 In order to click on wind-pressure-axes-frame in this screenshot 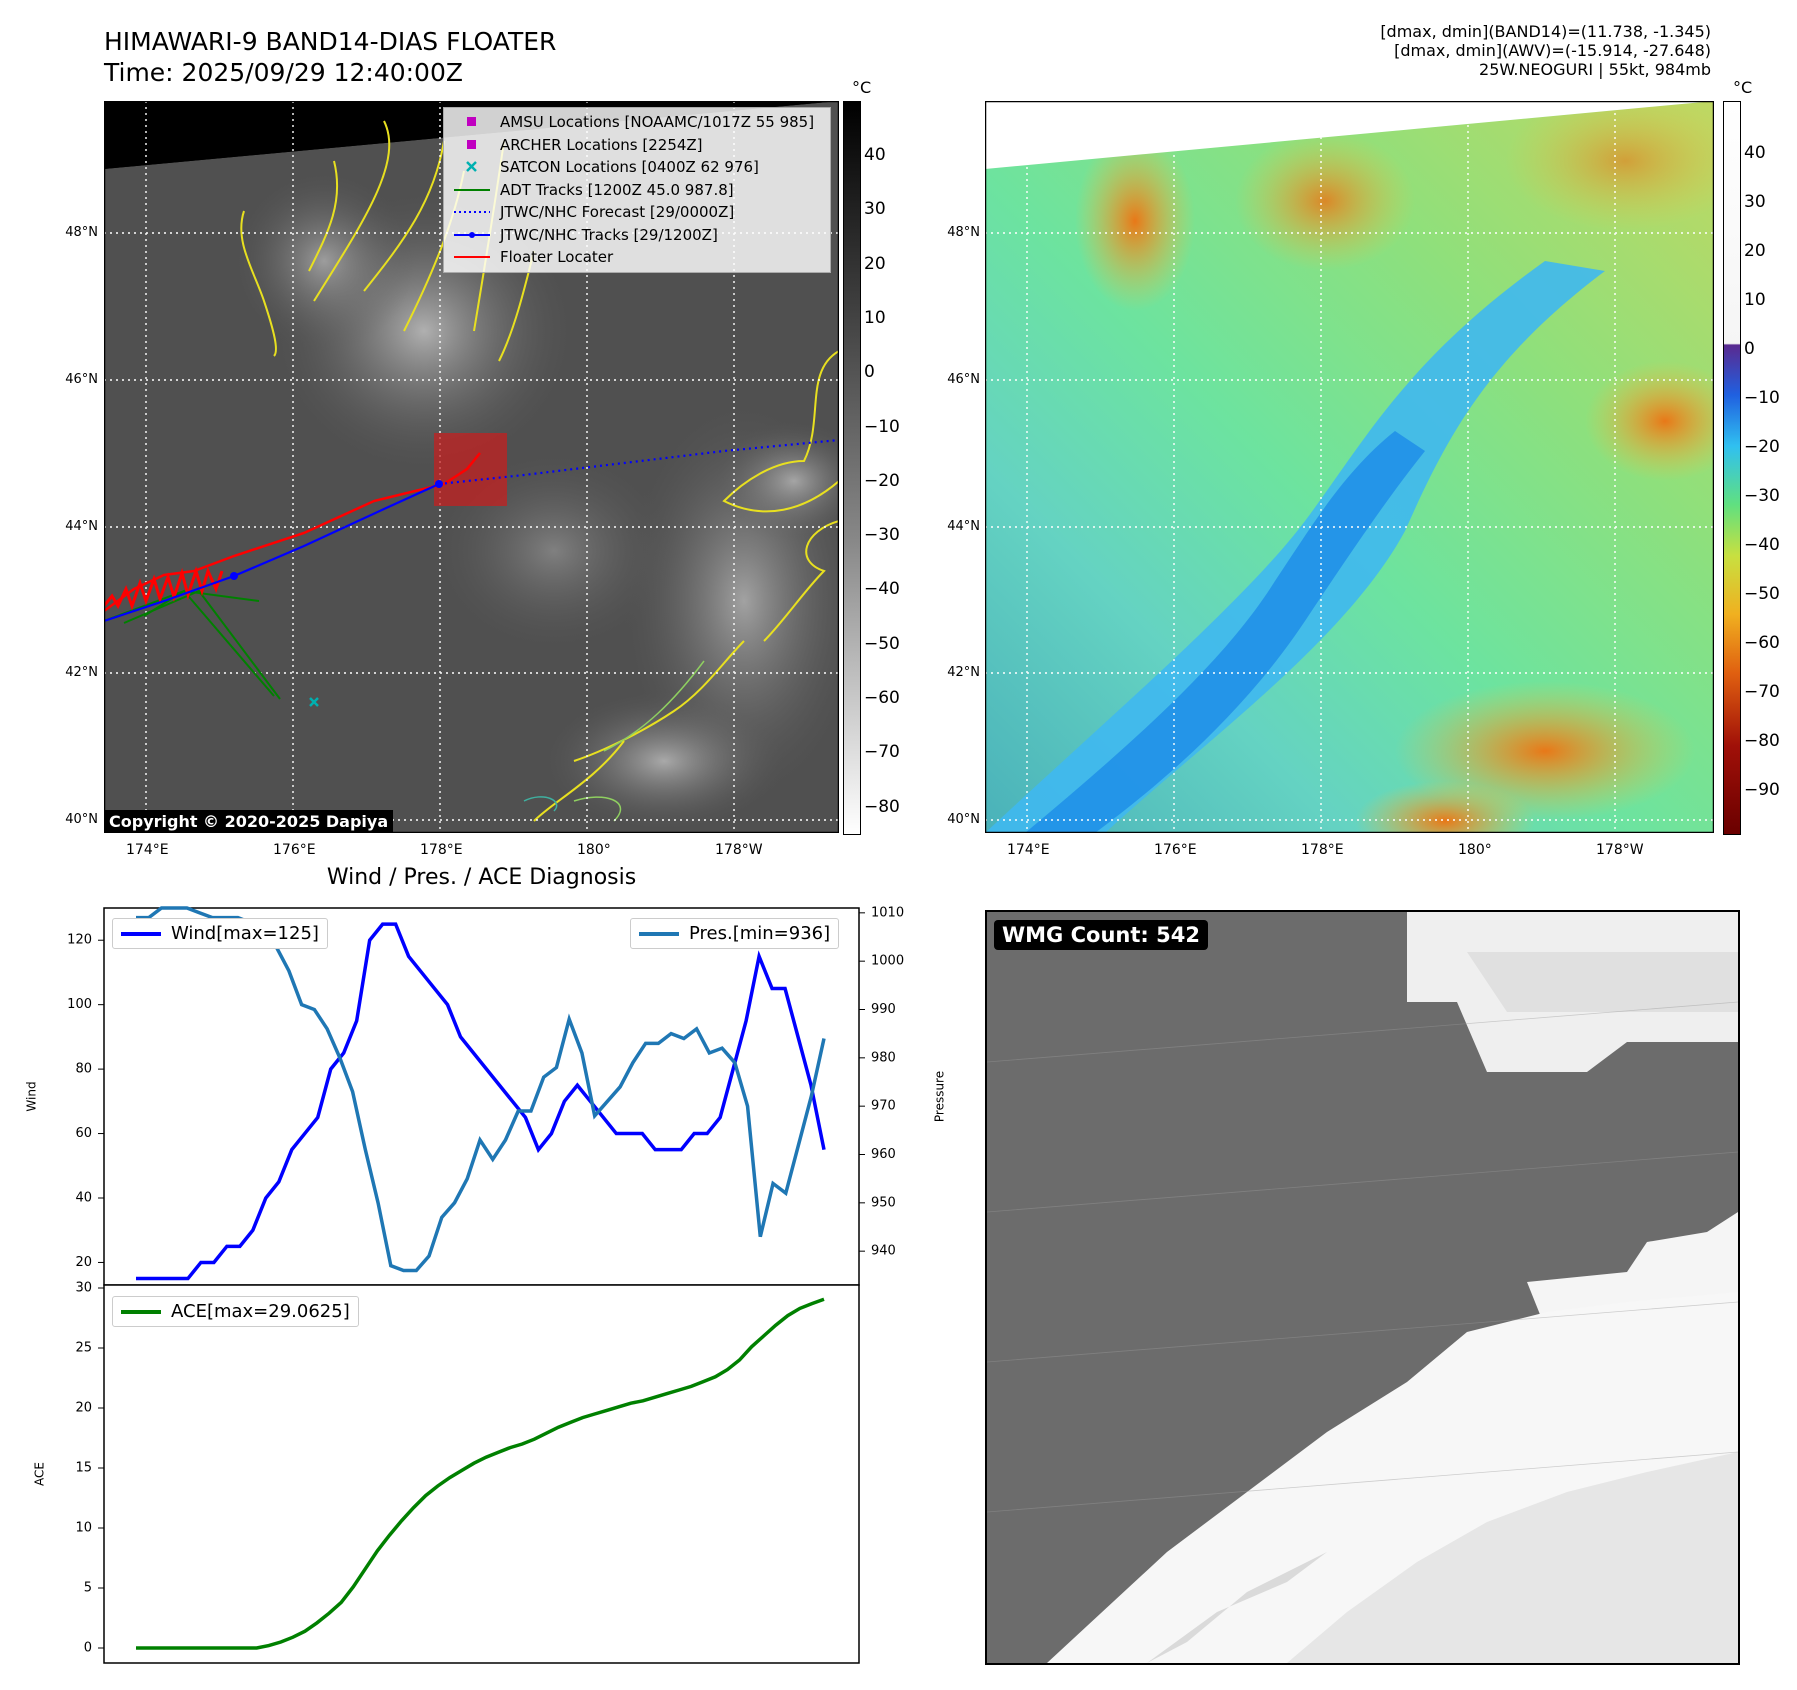, I will do `click(481, 1096)`.